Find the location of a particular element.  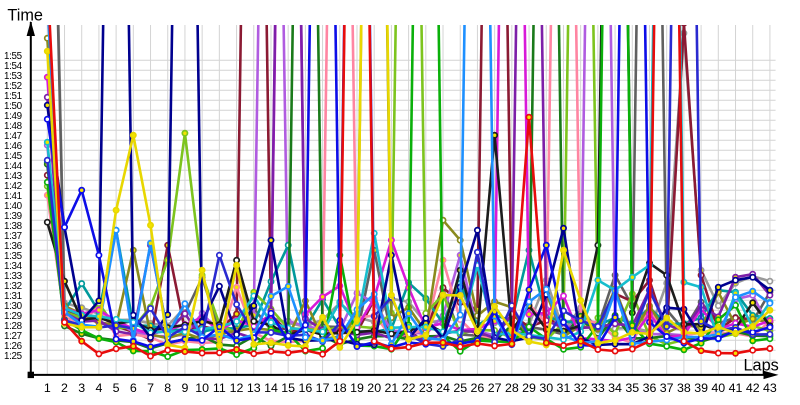

svg-text: 1:26 is located at coordinates (13, 346).